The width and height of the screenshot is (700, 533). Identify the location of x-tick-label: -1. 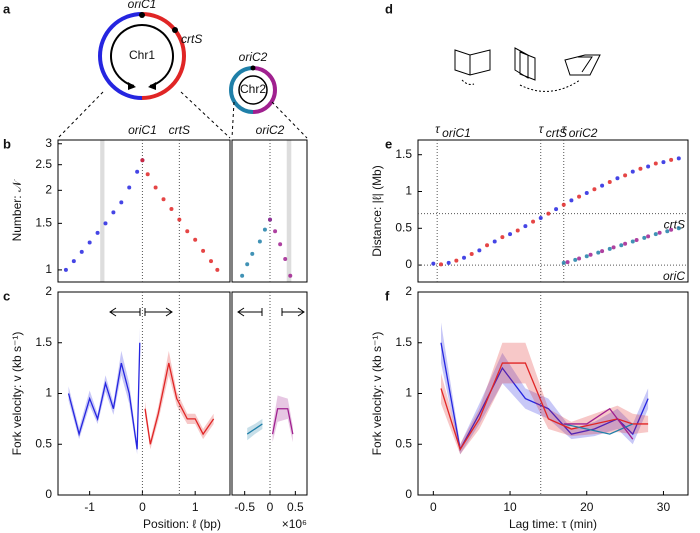
(89, 507).